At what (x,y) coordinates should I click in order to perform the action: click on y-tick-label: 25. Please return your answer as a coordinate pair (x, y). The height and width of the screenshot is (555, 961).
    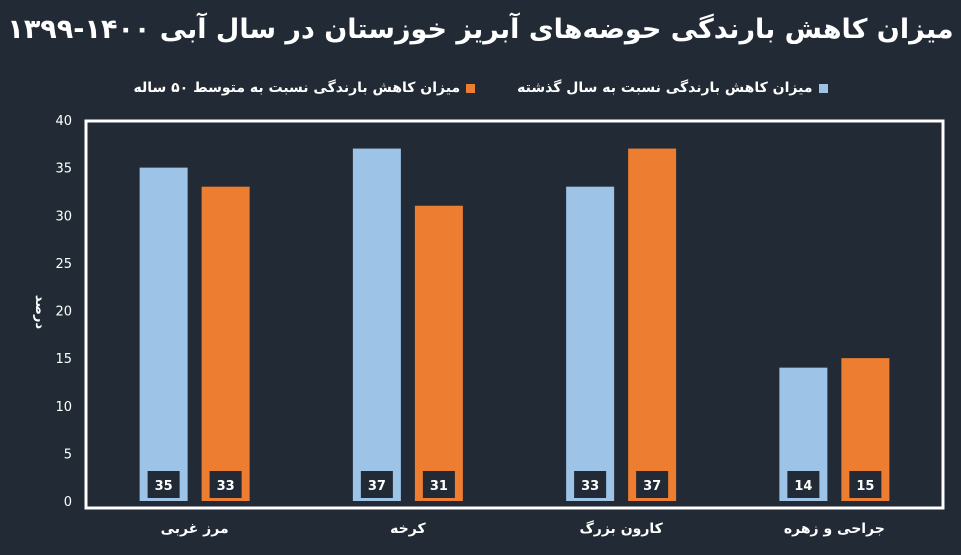
    Looking at the image, I should click on (63, 264).